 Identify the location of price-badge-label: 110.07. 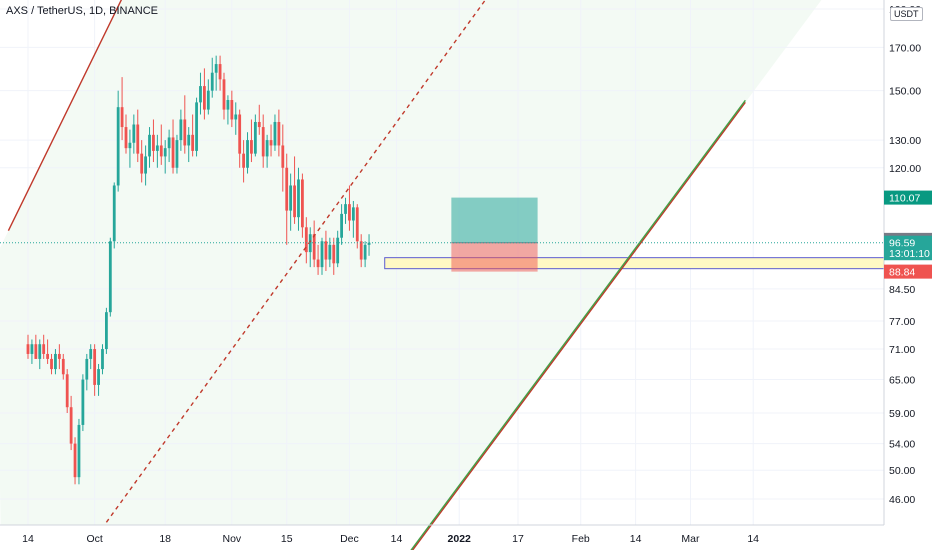
(904, 199).